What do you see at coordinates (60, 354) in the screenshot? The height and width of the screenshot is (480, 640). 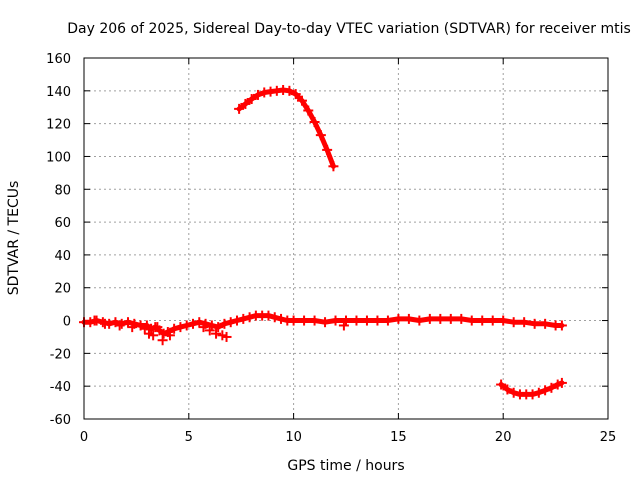 I see `y-tick-label: -20` at bounding box center [60, 354].